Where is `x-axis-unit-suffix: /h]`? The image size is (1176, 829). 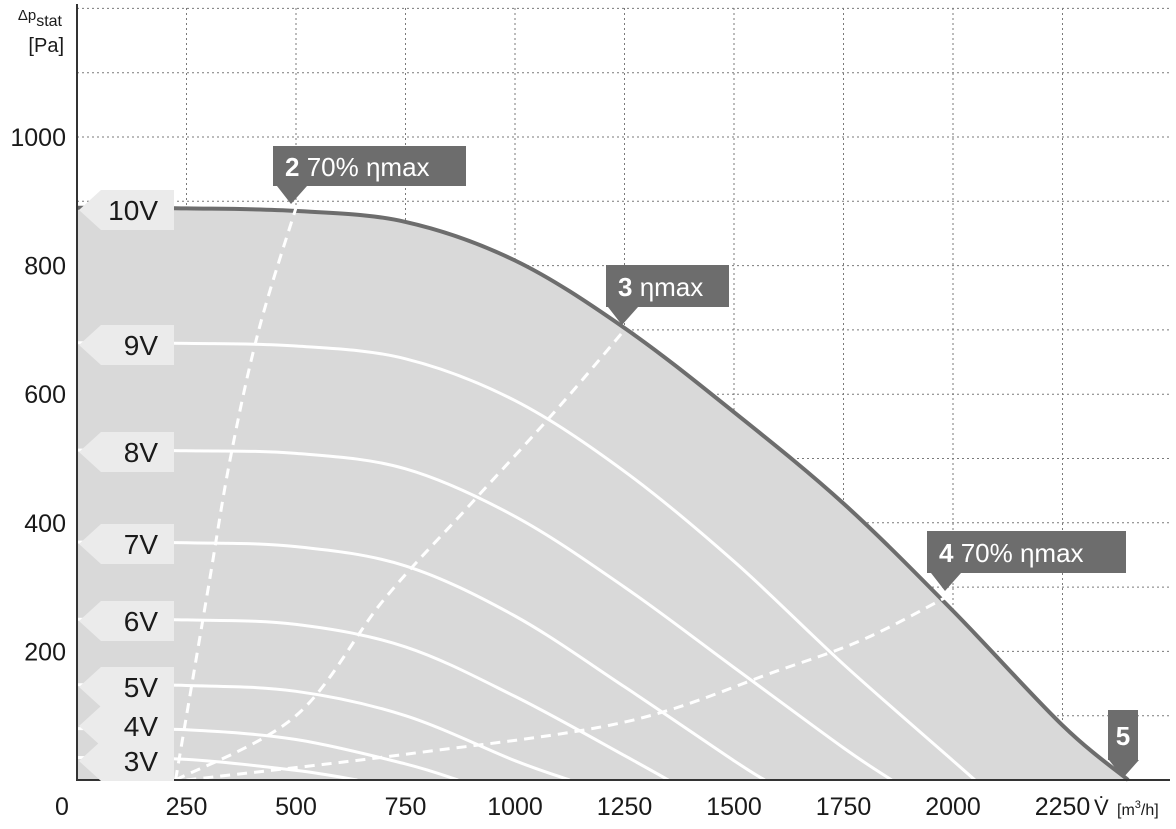
x-axis-unit-suffix: /h] is located at coordinates (1150, 810).